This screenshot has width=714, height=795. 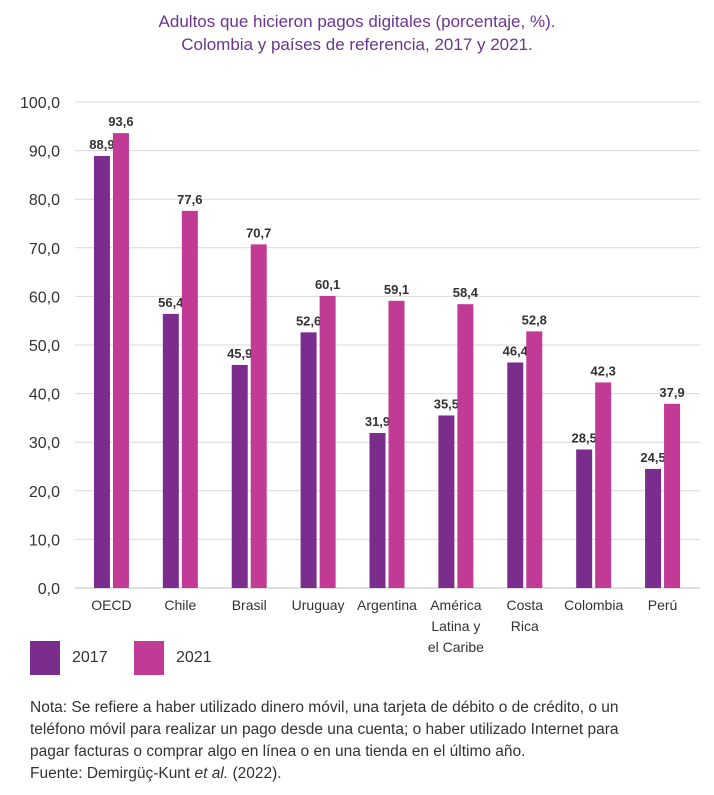 I want to click on source-line: Fuente: Demirgüç-Kunt et al. (2022)., so click(x=365, y=774).